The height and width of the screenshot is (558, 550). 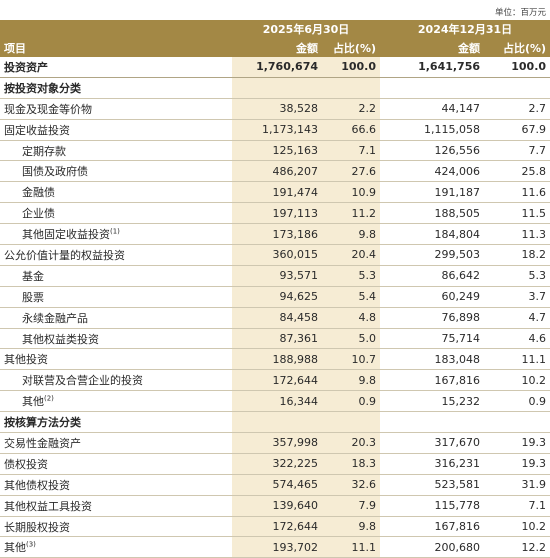 I want to click on table-row: 基金 93,571 5.3 86,642 5.3, so click(x=275, y=276).